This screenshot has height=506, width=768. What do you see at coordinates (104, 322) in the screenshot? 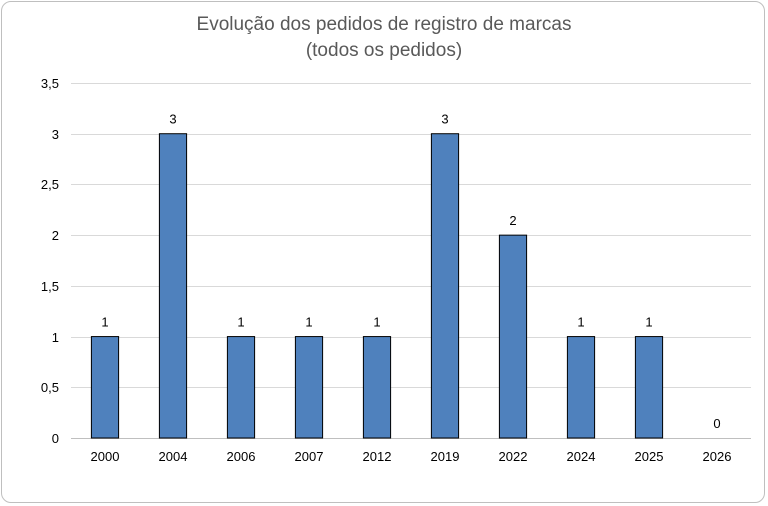
I see `data-label-2000: 1` at bounding box center [104, 322].